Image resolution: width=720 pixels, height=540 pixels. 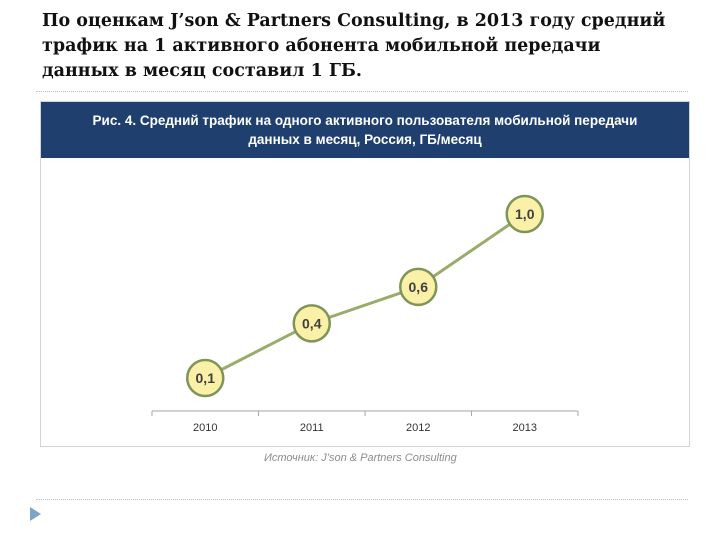 What do you see at coordinates (365, 139) in the screenshot?
I see `chart-title-line-2: данных в месяц, Россия, ГБ/месяц` at bounding box center [365, 139].